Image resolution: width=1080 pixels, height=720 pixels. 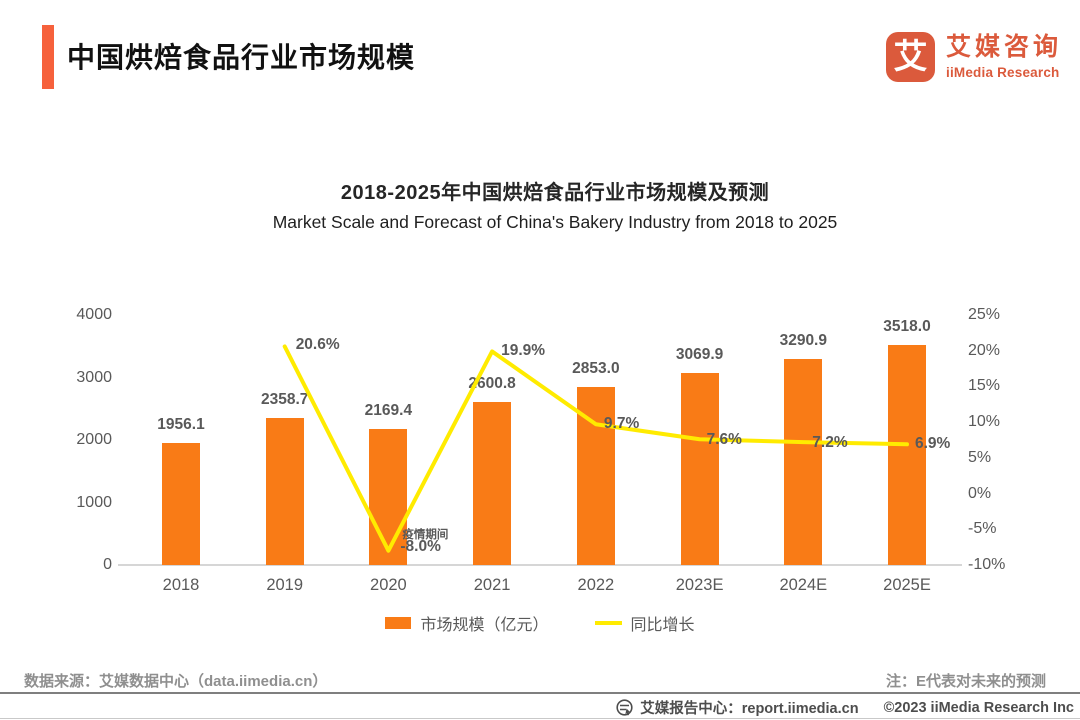 I want to click on right-axis-tick: 20%, so click(x=984, y=350).